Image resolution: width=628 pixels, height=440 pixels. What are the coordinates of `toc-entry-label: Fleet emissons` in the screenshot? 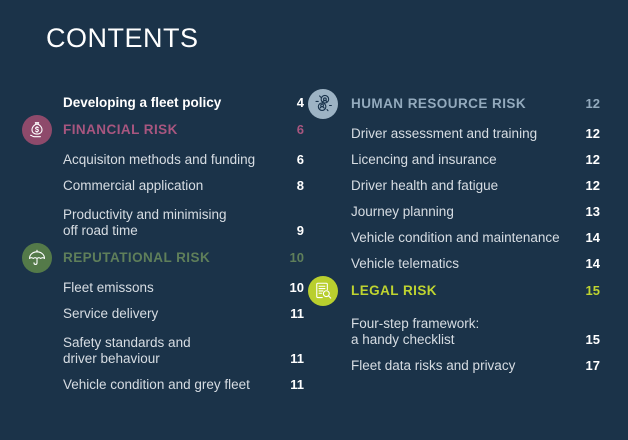 It's located at (108, 287).